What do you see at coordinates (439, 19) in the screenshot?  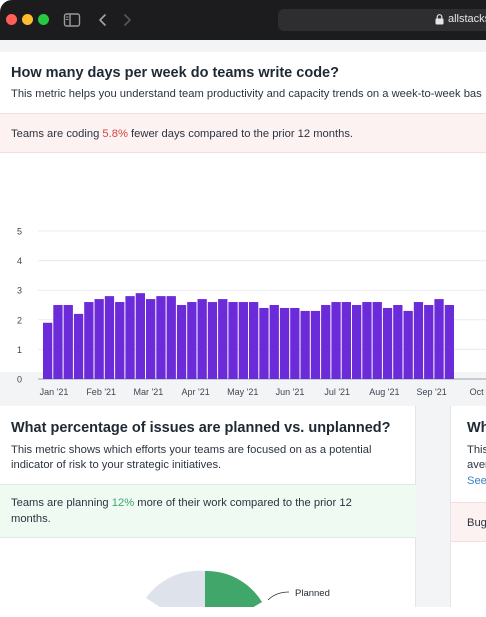 I see `lock-icon` at bounding box center [439, 19].